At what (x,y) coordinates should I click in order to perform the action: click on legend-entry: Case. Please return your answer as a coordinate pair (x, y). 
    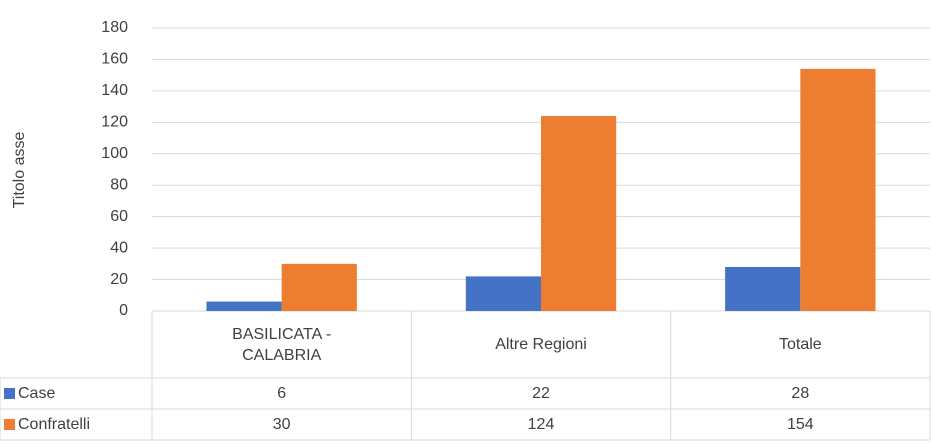
    Looking at the image, I should click on (76, 393).